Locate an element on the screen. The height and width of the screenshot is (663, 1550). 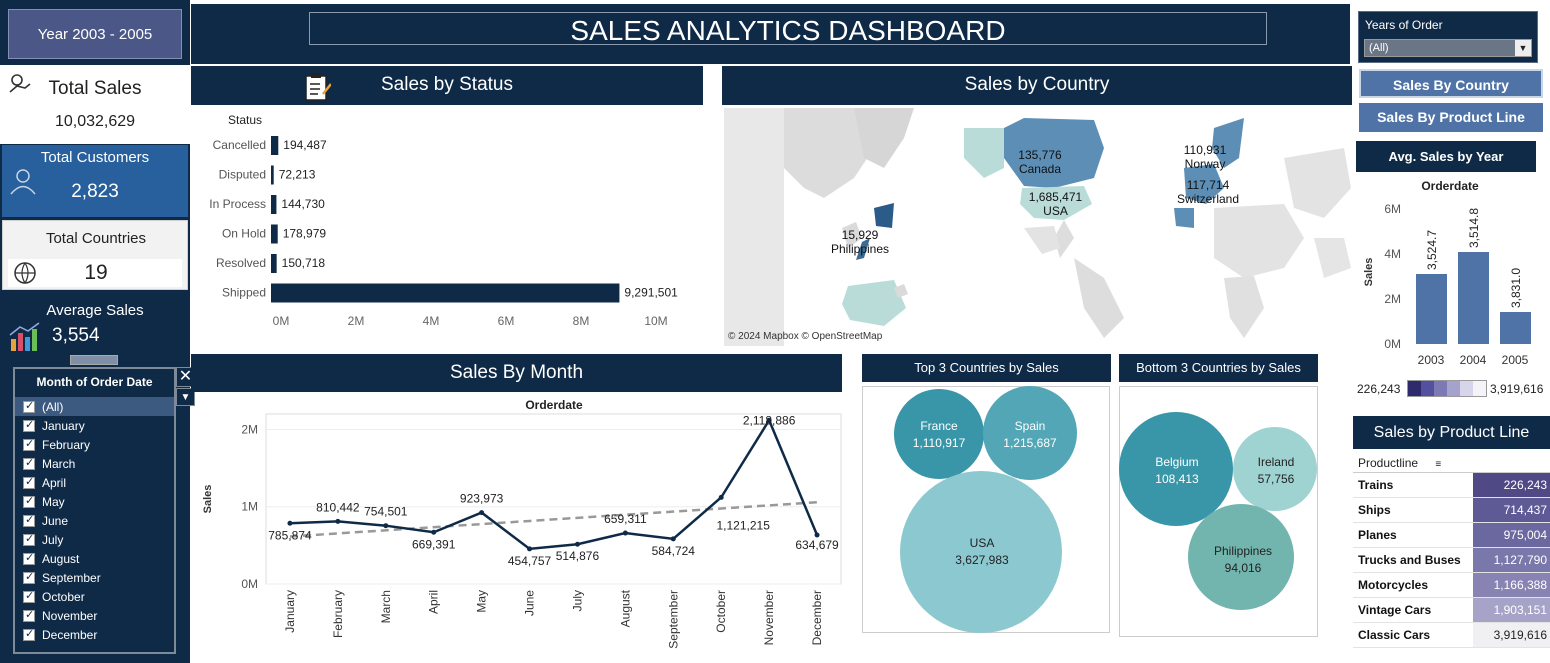
sort-icon: ≡ is located at coordinates (1438, 464).